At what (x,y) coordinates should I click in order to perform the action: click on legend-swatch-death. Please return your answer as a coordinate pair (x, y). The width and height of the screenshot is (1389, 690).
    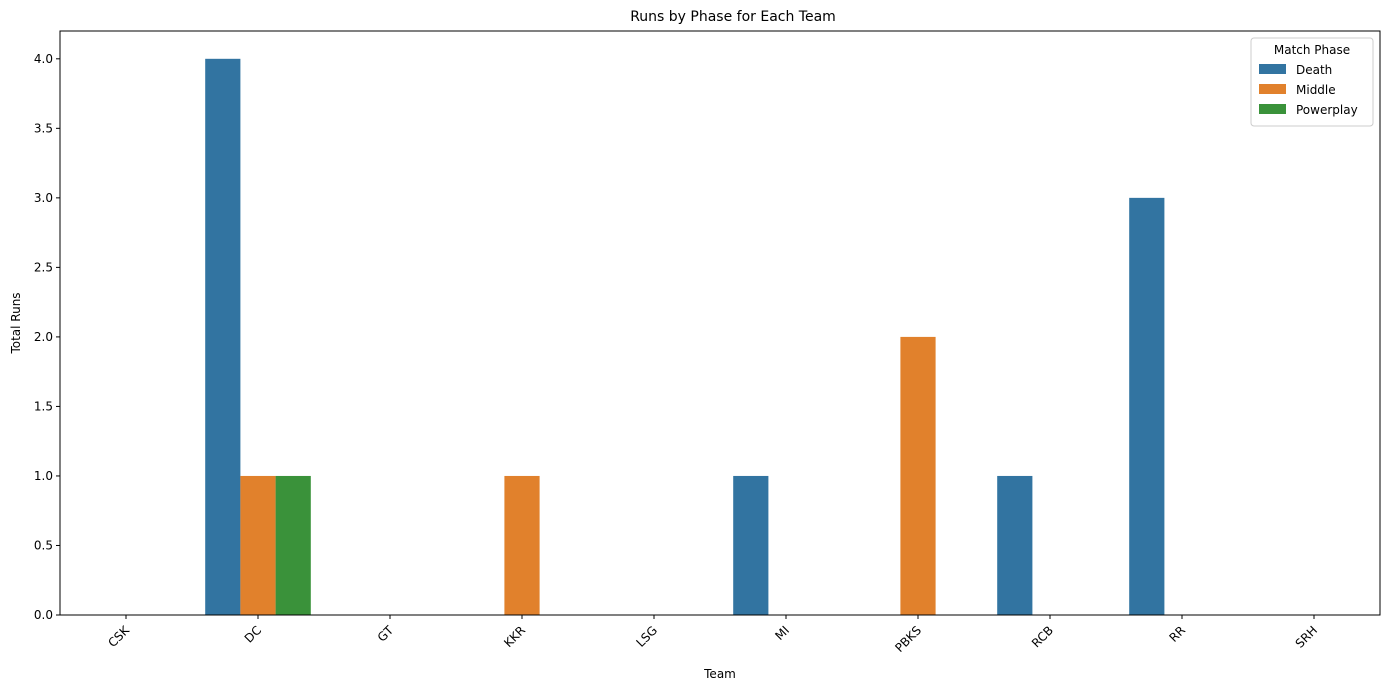
    Looking at the image, I should click on (1272, 69).